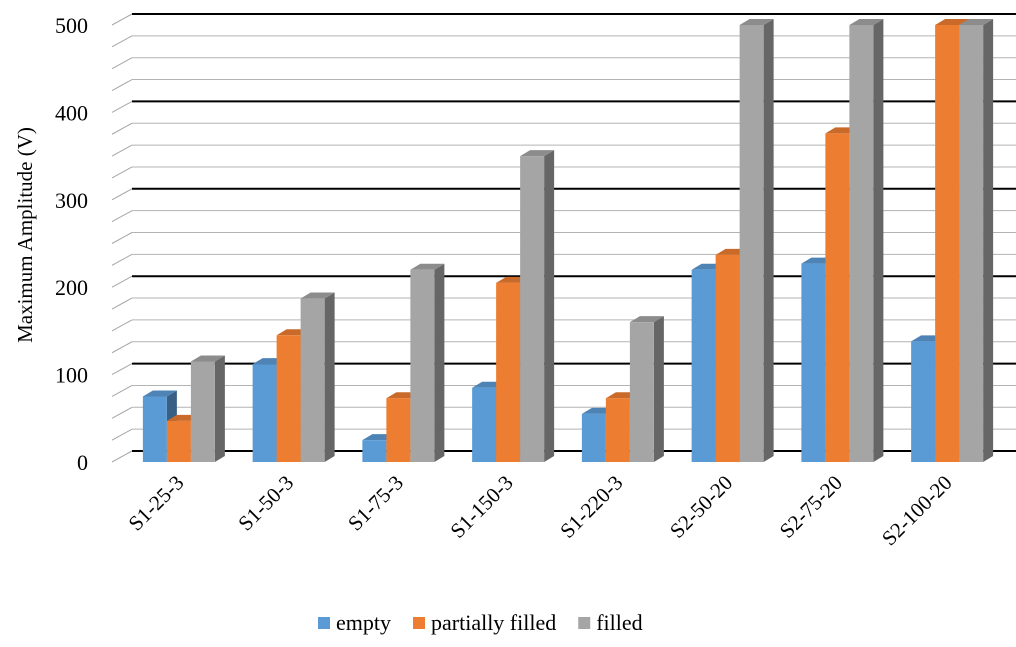 This screenshot has width=1016, height=647. What do you see at coordinates (591, 507) in the screenshot?
I see `x-category-label: S1-220-3` at bounding box center [591, 507].